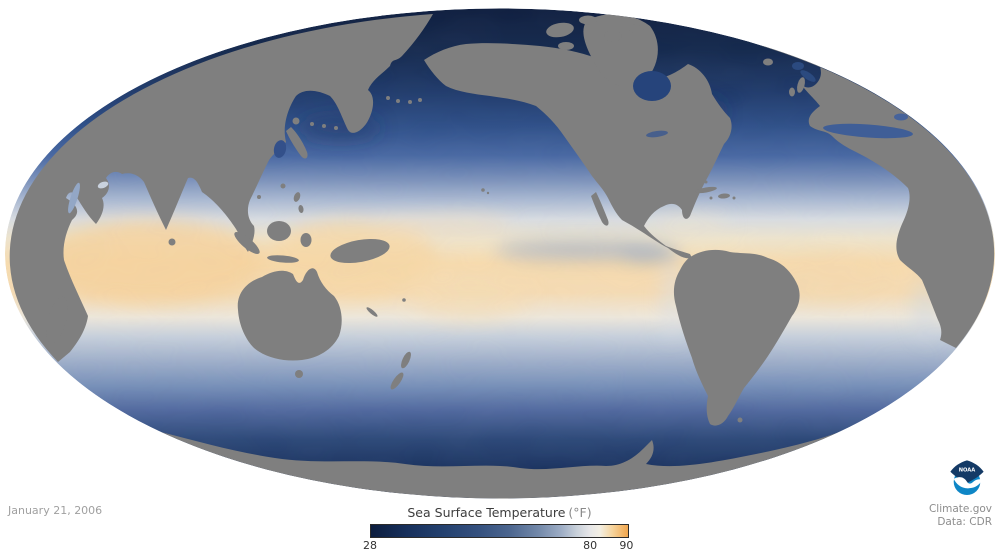  Describe the element at coordinates (740, 420) in the screenshot. I see `island-falklands` at that location.